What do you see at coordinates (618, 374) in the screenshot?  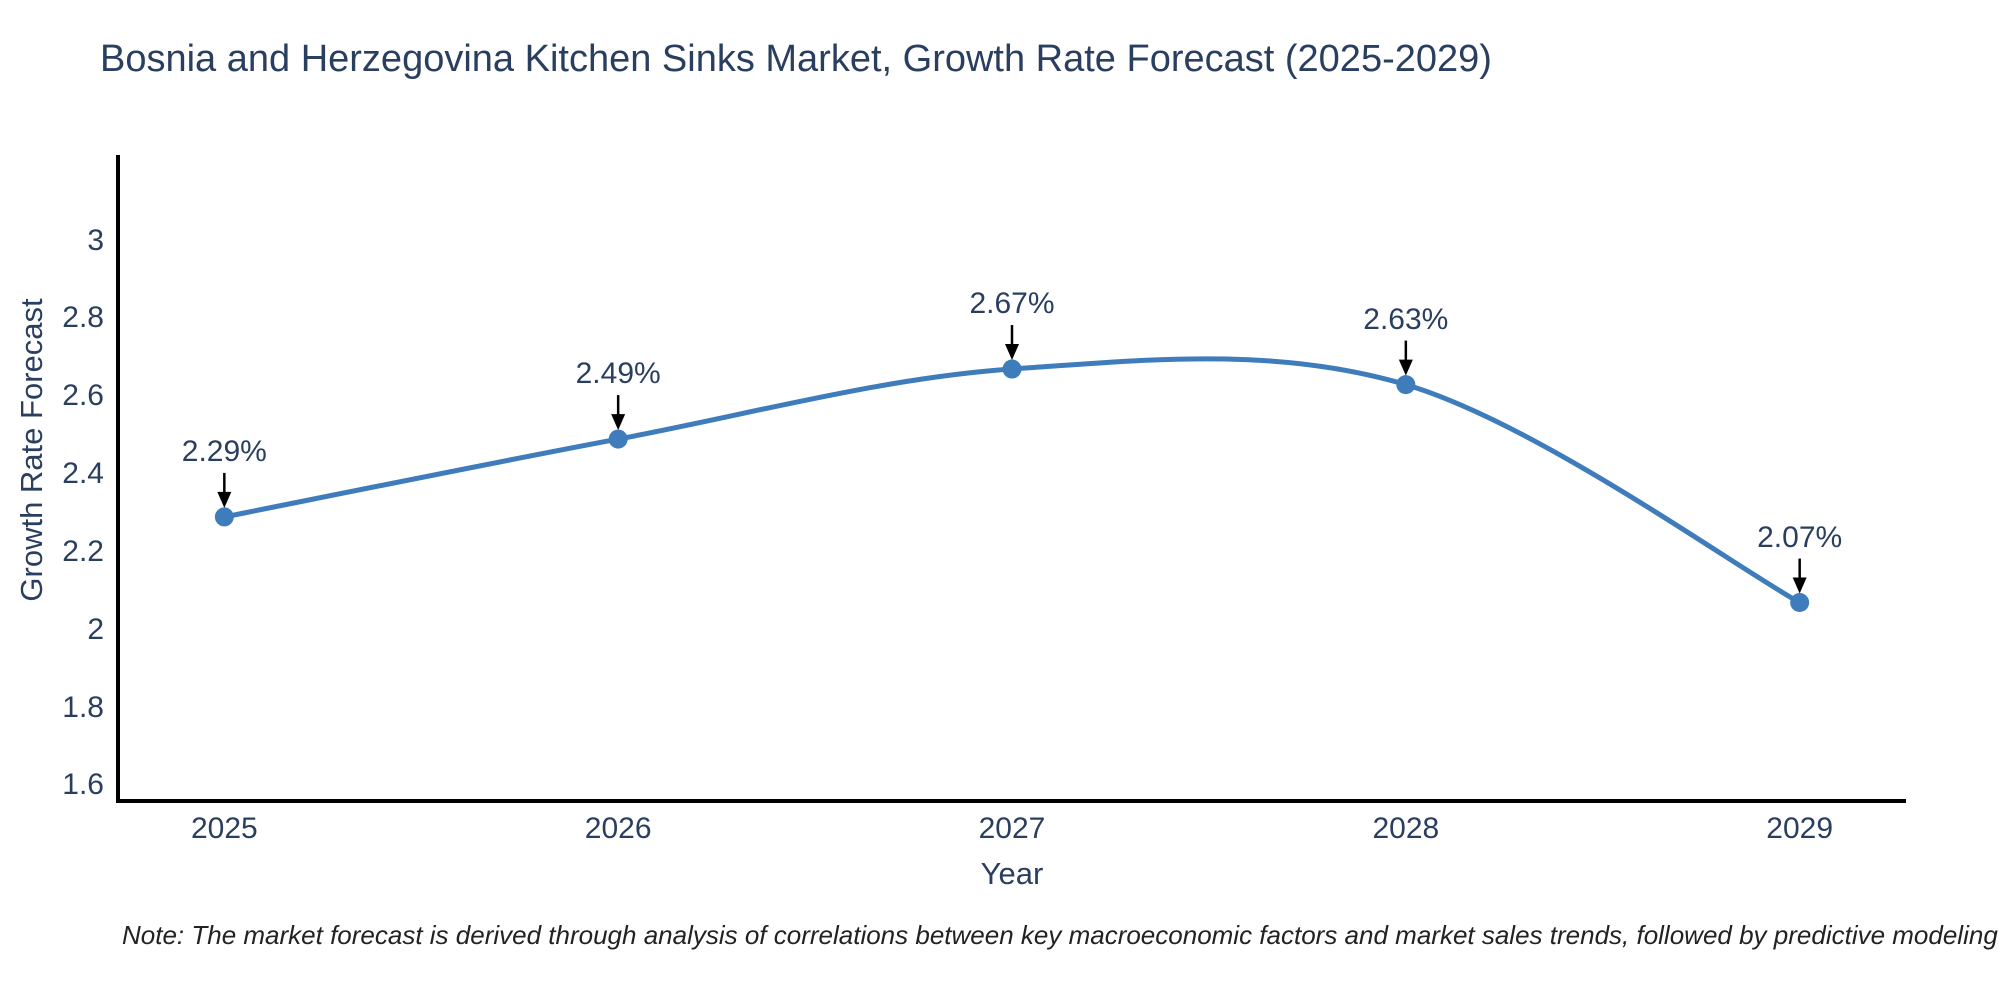 I see `point-value-label: 2.49%` at bounding box center [618, 374].